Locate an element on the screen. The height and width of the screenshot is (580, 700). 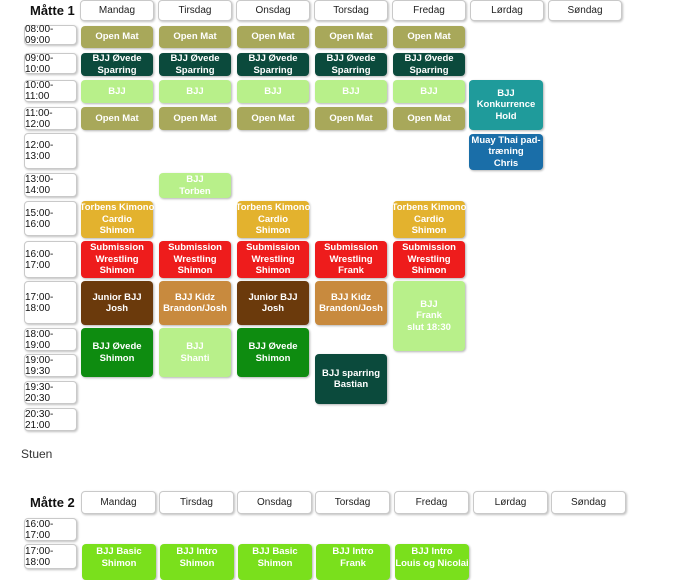
mat2-day-header-3: Torsdag is located at coordinates (352, 502).